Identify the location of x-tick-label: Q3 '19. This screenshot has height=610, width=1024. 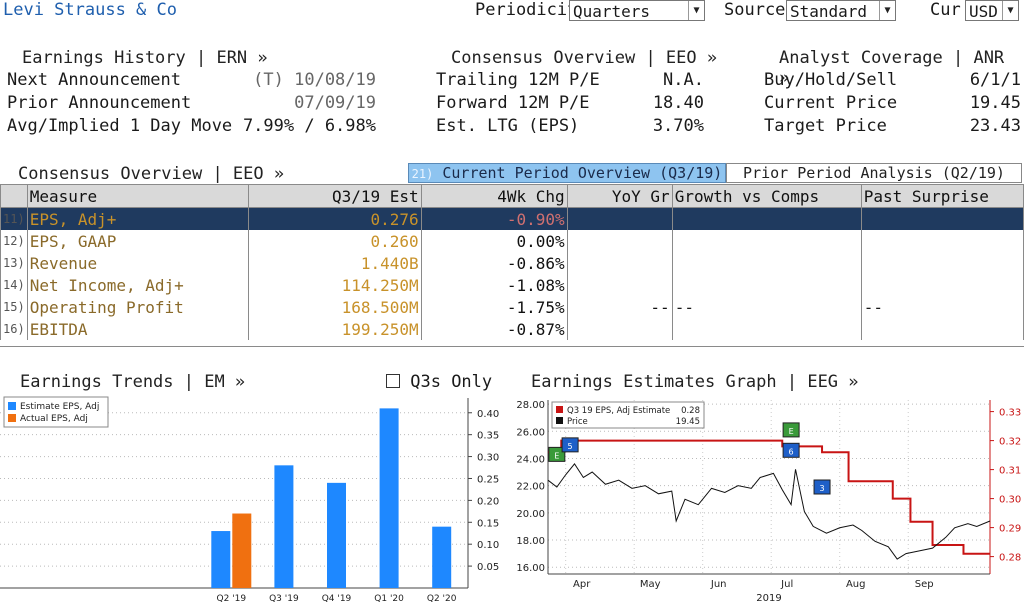
(284, 599).